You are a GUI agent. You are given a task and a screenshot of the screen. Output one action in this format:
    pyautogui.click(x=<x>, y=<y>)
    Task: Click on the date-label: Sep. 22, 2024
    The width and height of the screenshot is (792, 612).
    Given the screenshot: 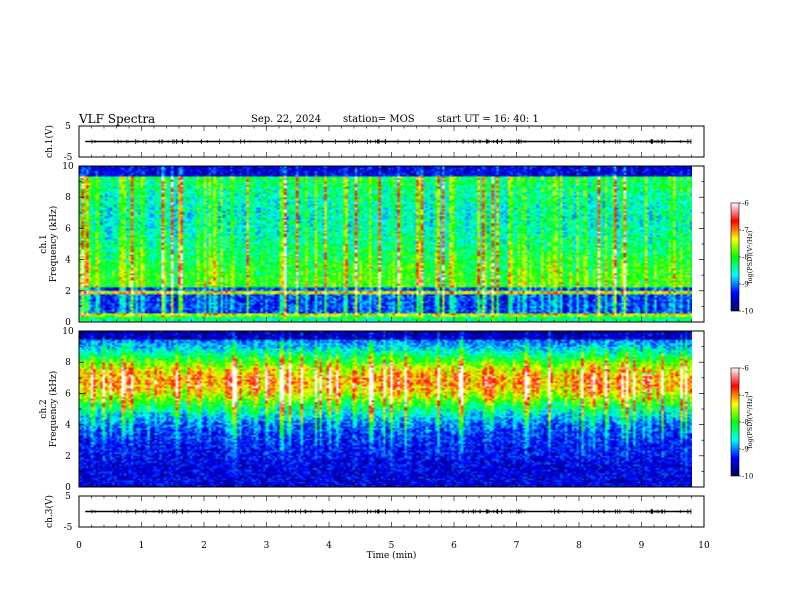 What is the action you would take?
    pyautogui.click(x=286, y=119)
    